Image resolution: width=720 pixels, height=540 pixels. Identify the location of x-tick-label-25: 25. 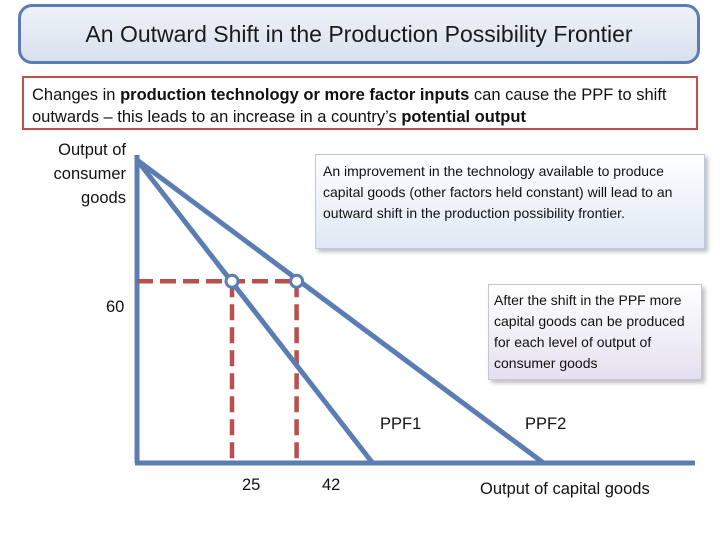
(251, 485).